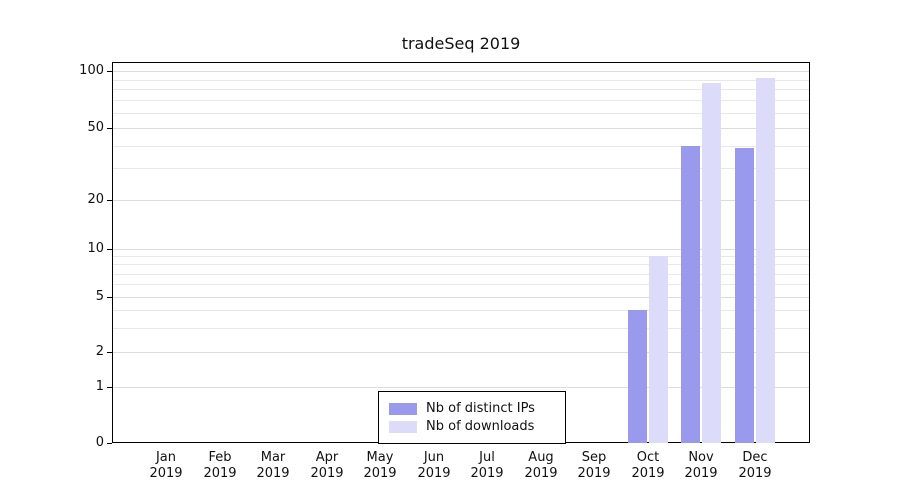 This screenshot has height=500, width=900. Describe the element at coordinates (273, 465) in the screenshot. I see `x-tick-label: Mar 2019` at that location.